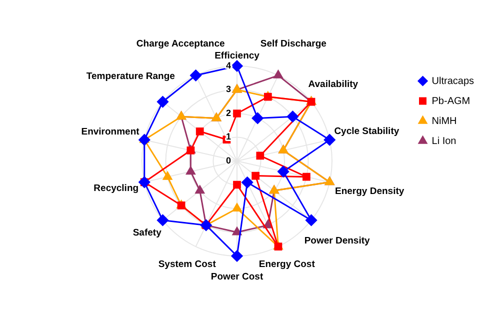 The height and width of the screenshot is (323, 490). I want to click on spoke-label: Environment, so click(110, 132).